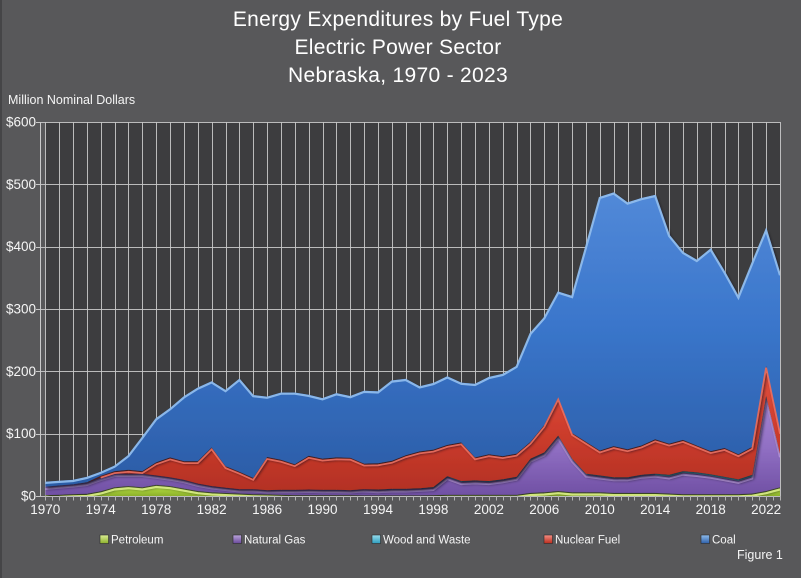 The height and width of the screenshot is (578, 801). What do you see at coordinates (21, 371) in the screenshot?
I see `svg-text: $200` at bounding box center [21, 371].